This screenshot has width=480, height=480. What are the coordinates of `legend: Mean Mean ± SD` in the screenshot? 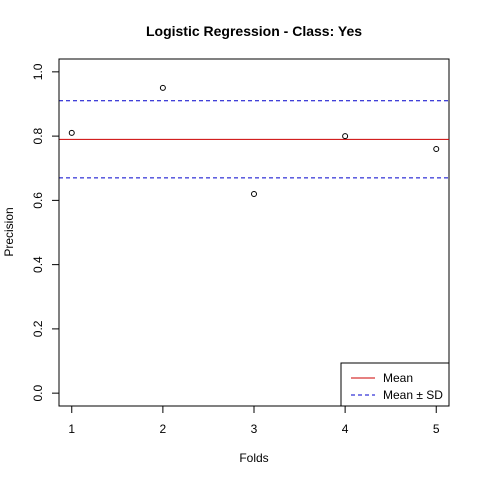 It's located at (395, 384).